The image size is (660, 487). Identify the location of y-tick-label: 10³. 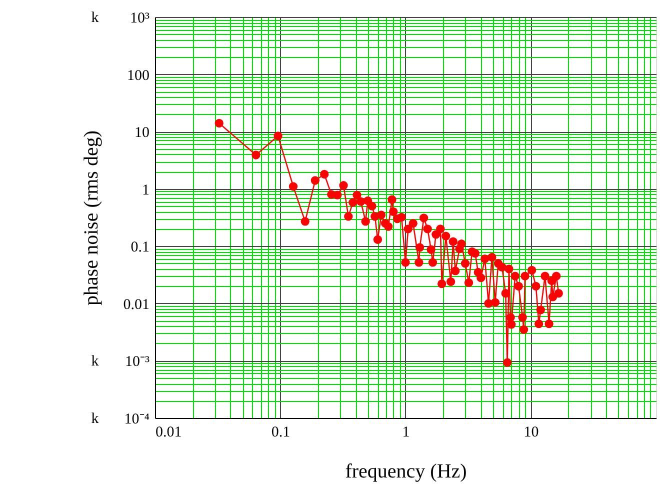
(140, 18).